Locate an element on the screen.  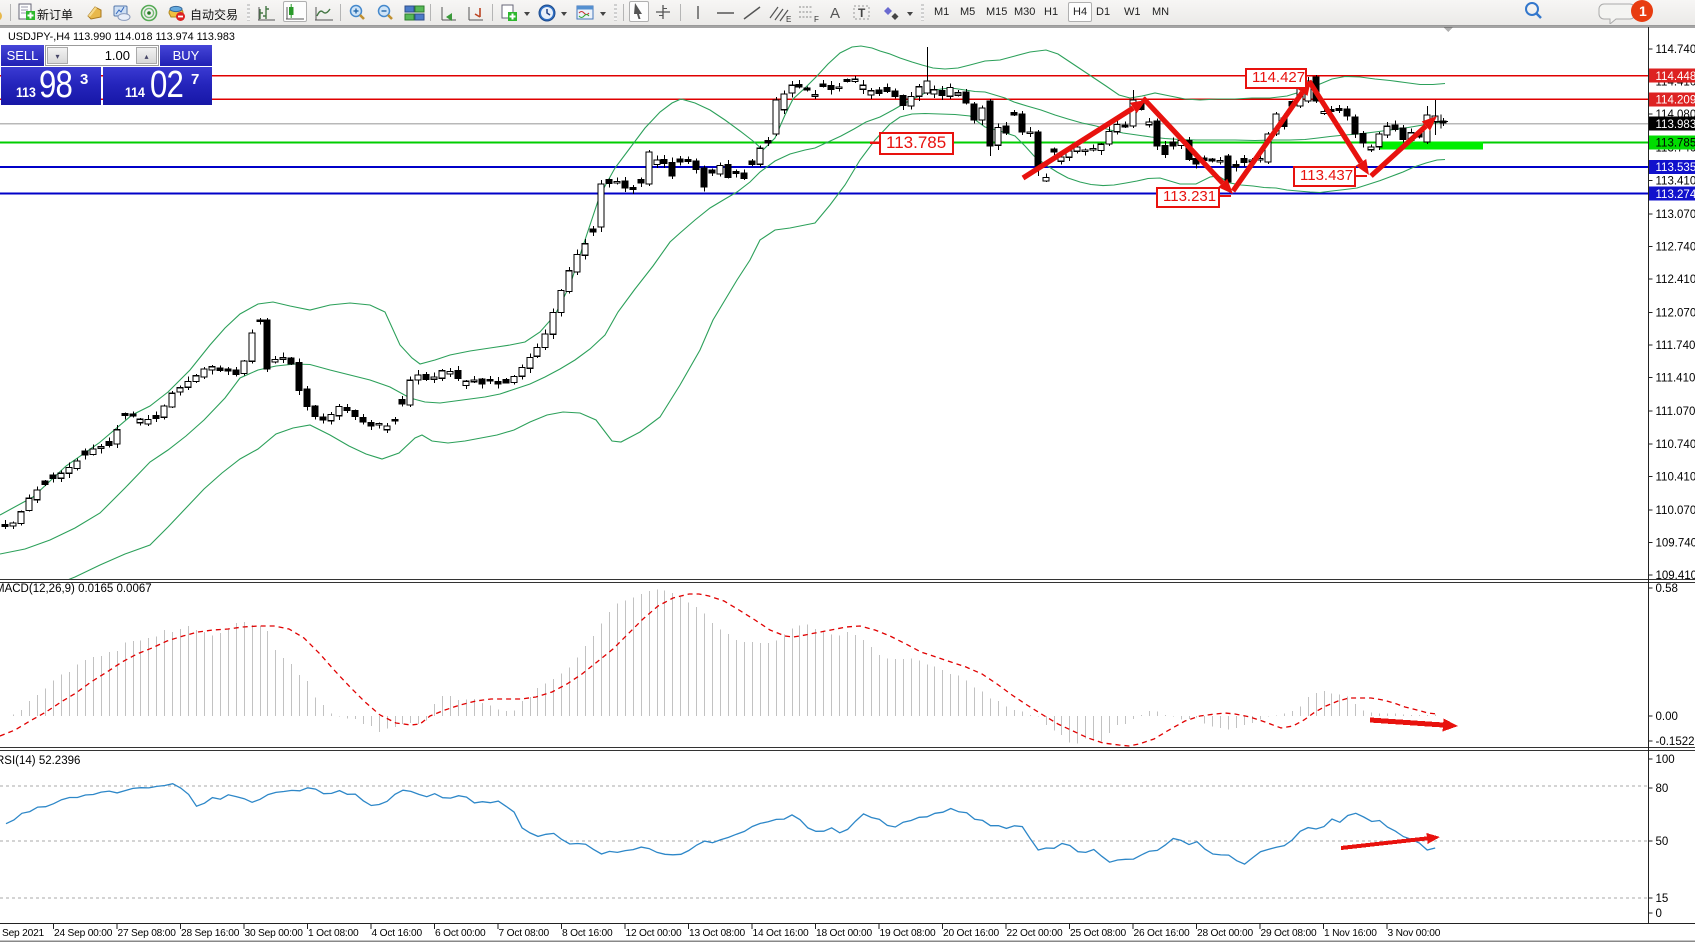
svg-text: 0.00 is located at coordinates (1667, 717).